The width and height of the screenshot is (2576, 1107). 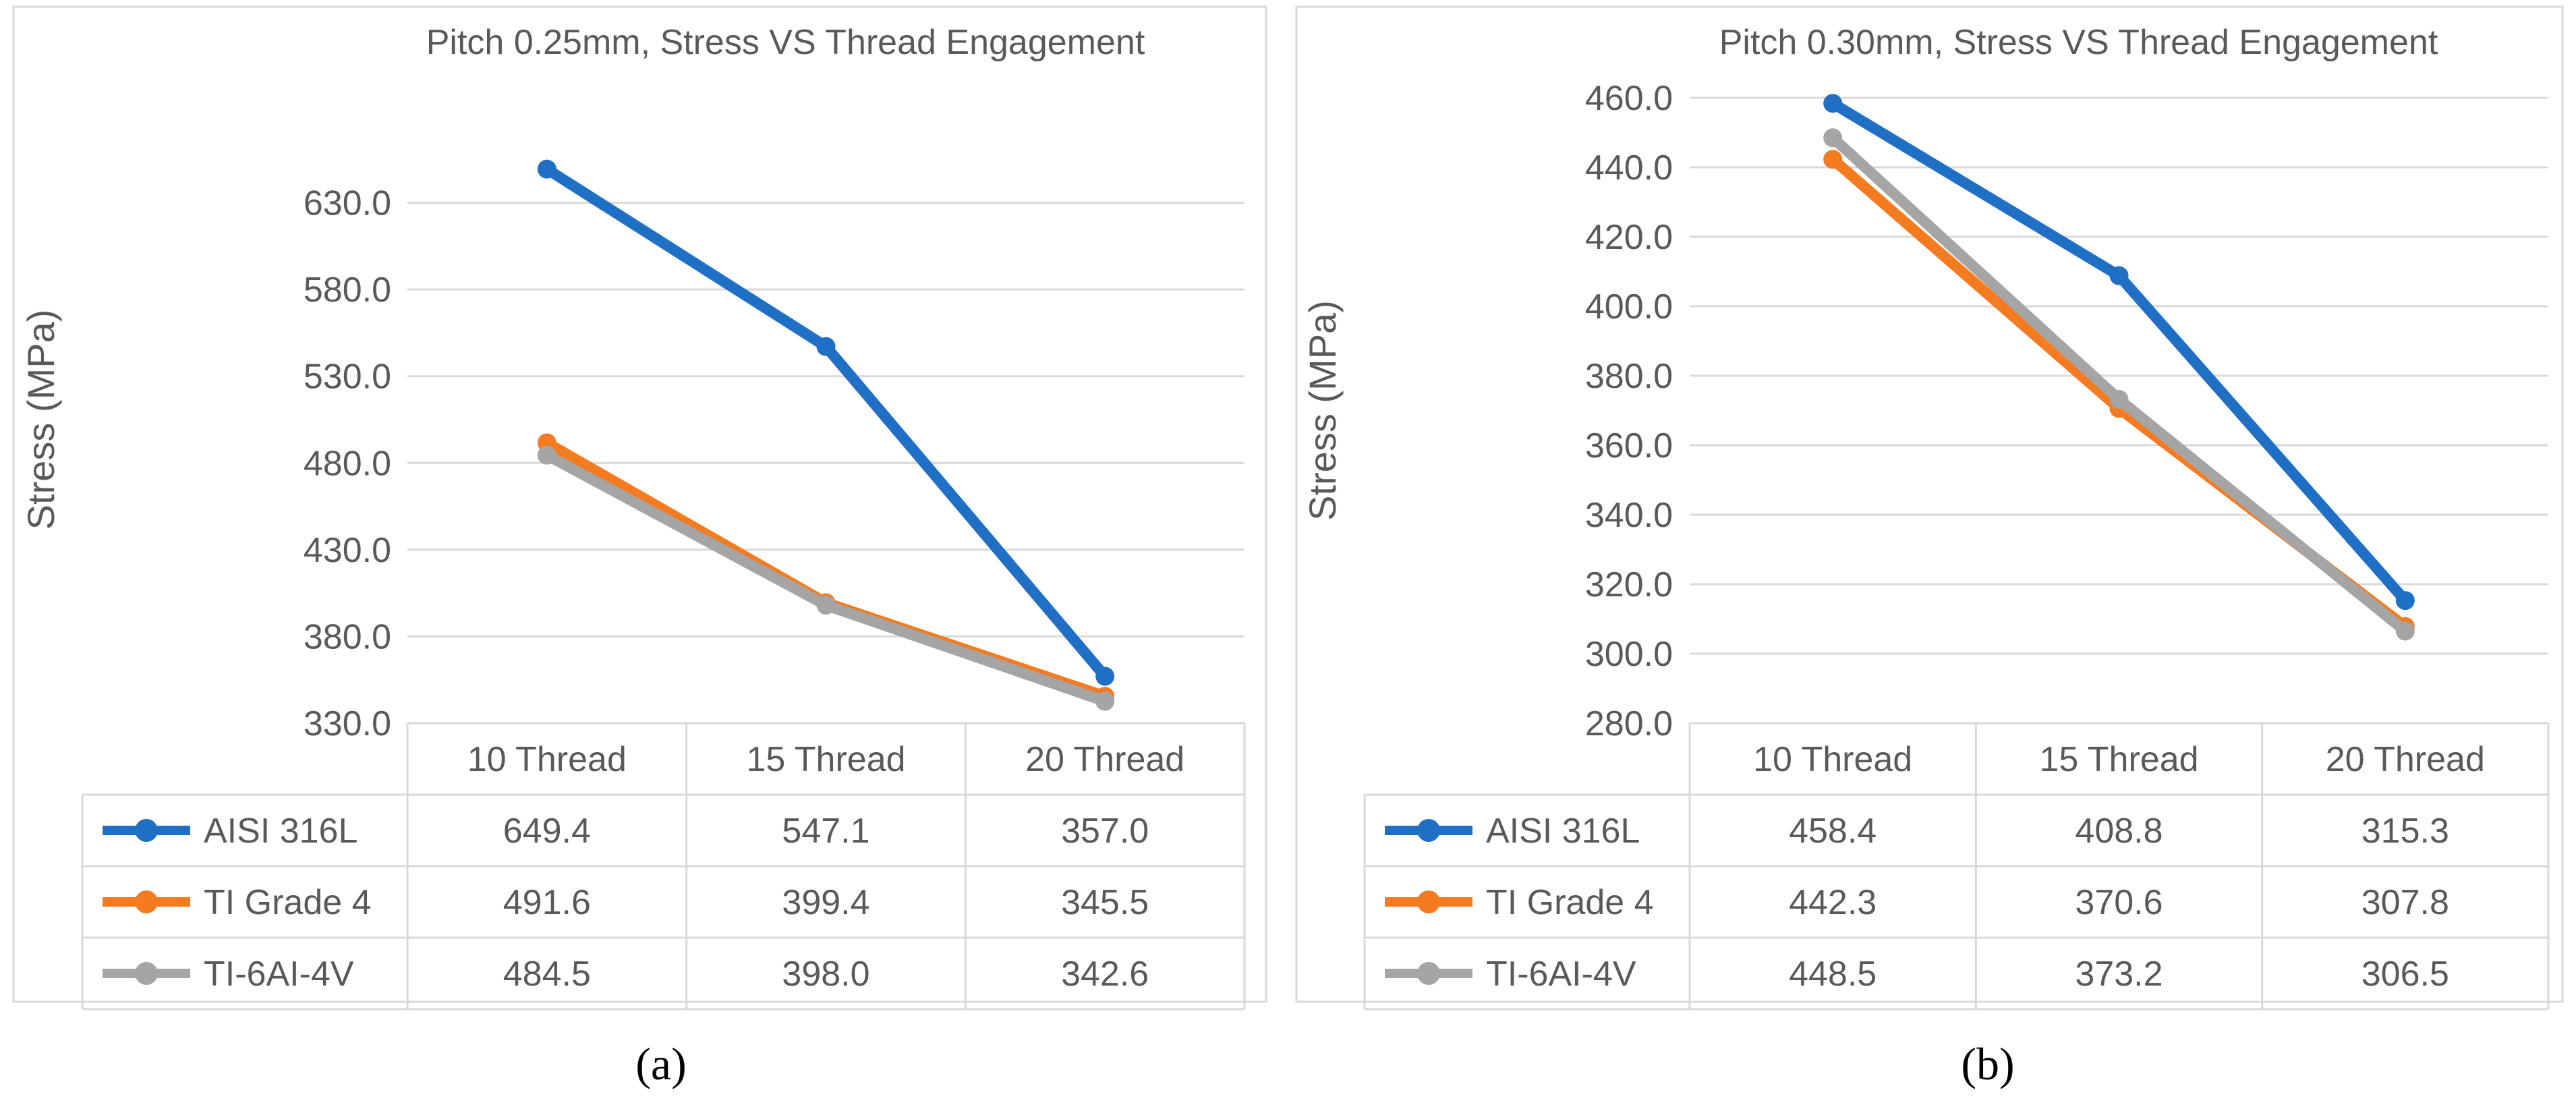 I want to click on chart-b-table-value: 458.4, so click(x=1833, y=831).